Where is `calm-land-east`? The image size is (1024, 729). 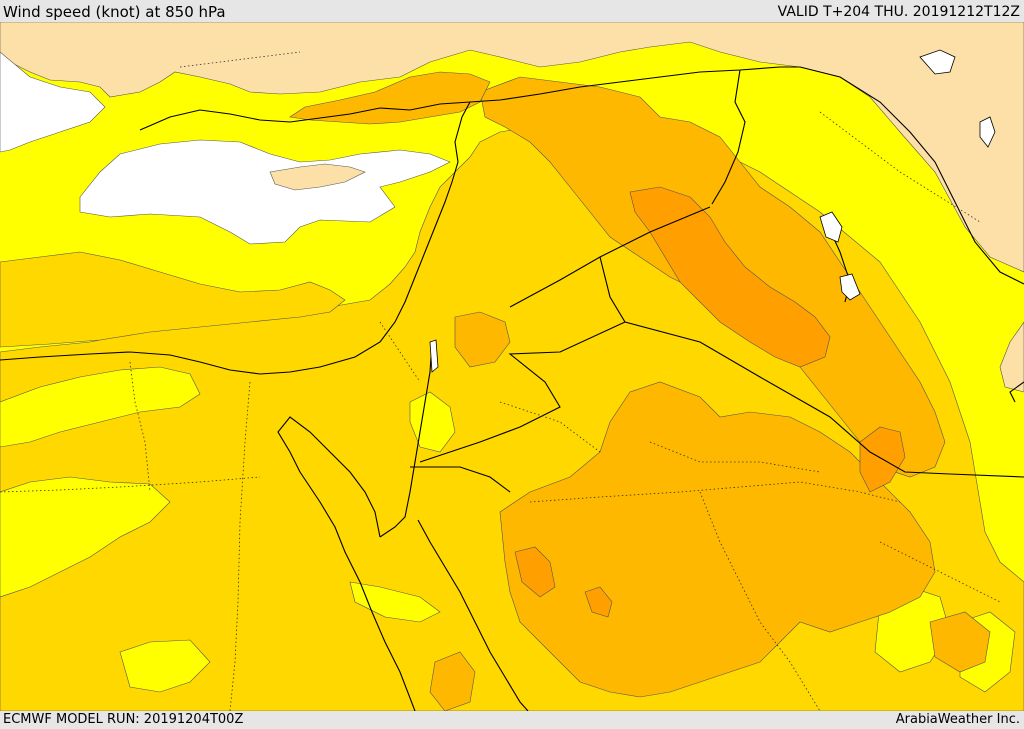
calm-land-east is located at coordinates (1011, 357).